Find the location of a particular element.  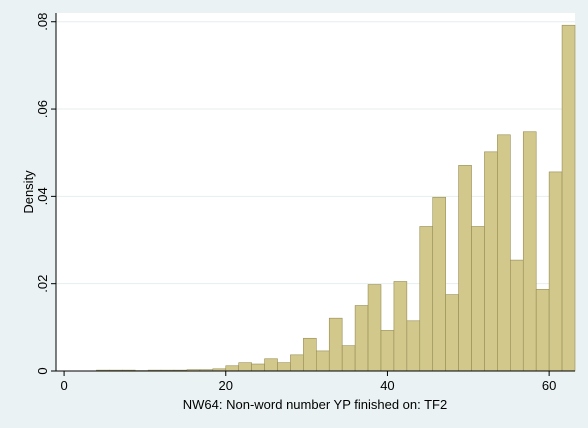

x-tick-label: 20 is located at coordinates (226, 385).